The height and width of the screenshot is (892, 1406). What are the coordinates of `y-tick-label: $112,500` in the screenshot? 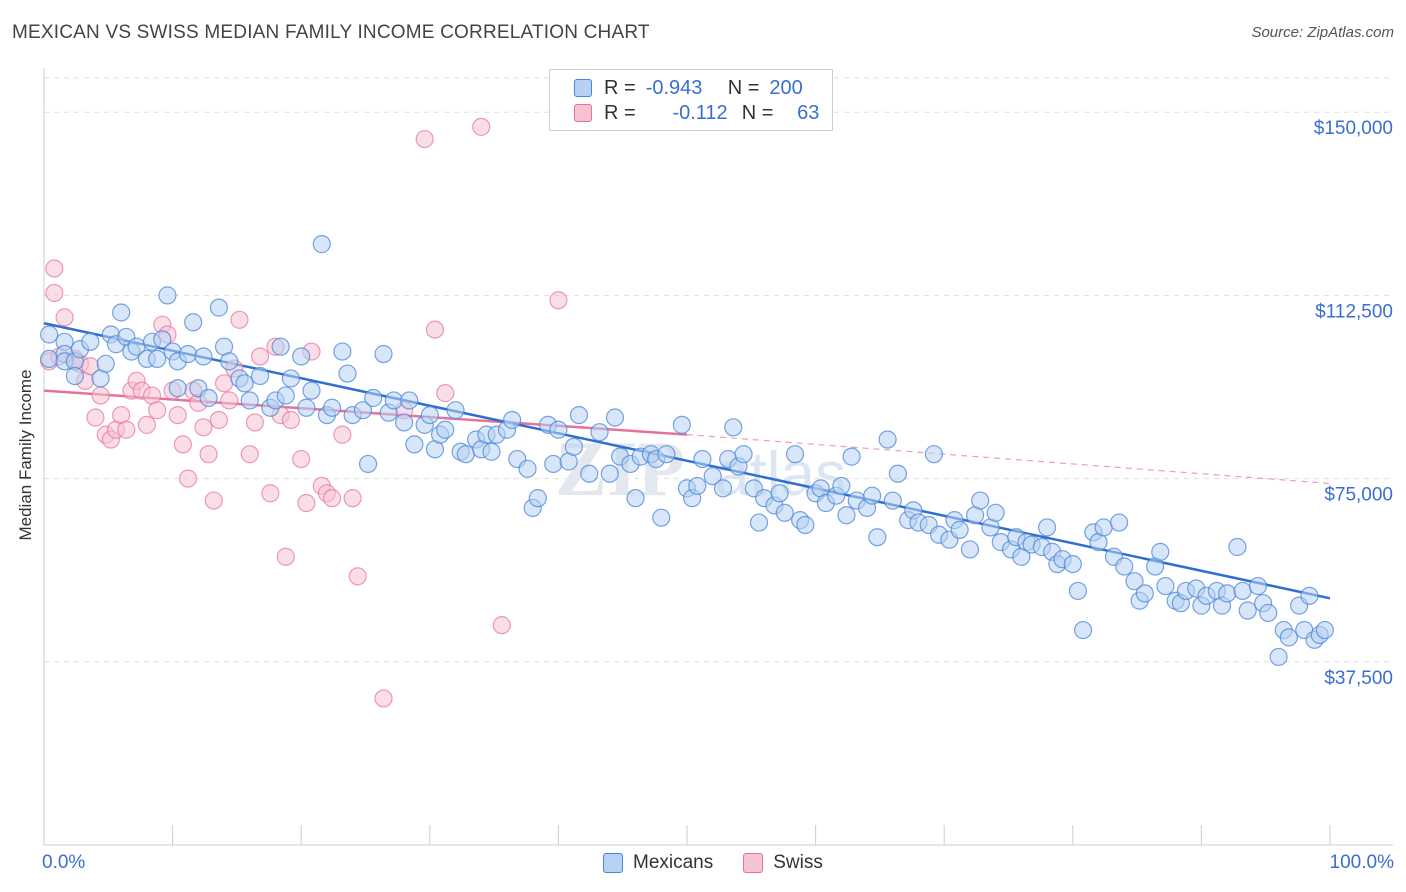 It's located at (1354, 311).